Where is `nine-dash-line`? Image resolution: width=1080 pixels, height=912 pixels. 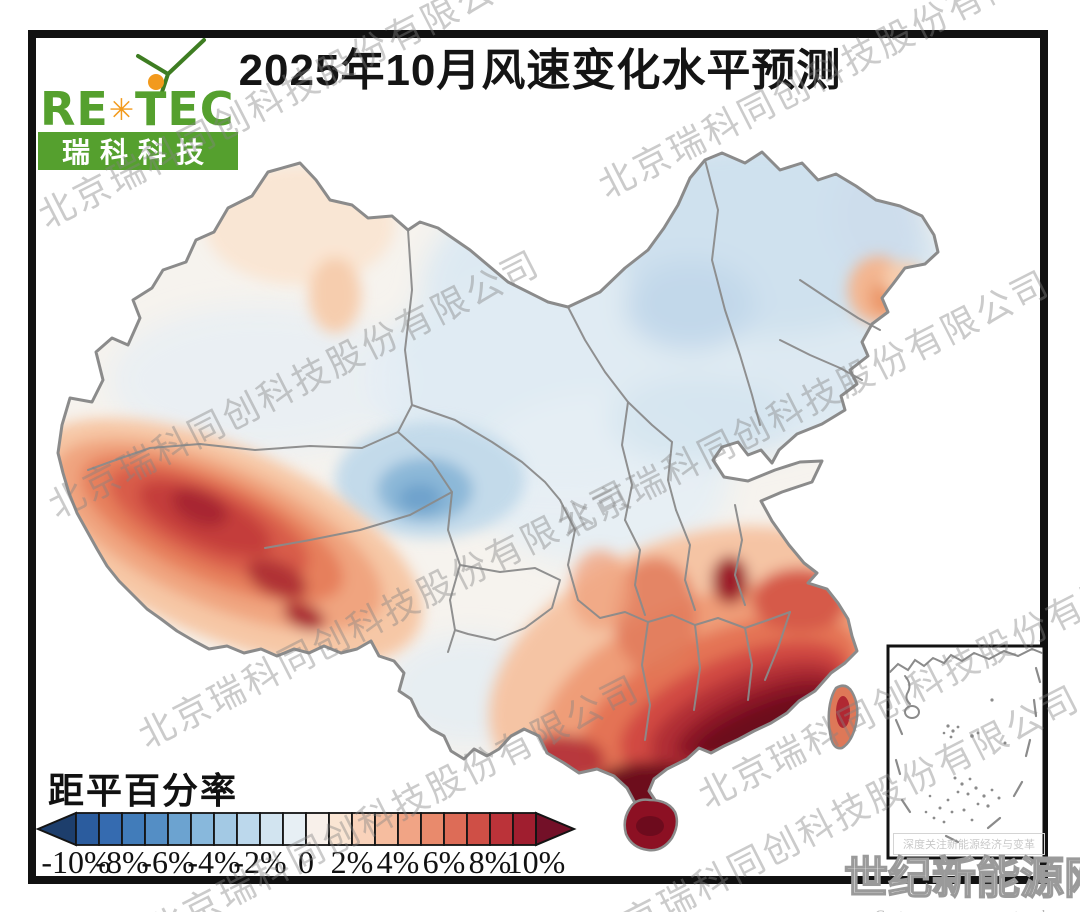
nine-dash-line is located at coordinates (968, 755).